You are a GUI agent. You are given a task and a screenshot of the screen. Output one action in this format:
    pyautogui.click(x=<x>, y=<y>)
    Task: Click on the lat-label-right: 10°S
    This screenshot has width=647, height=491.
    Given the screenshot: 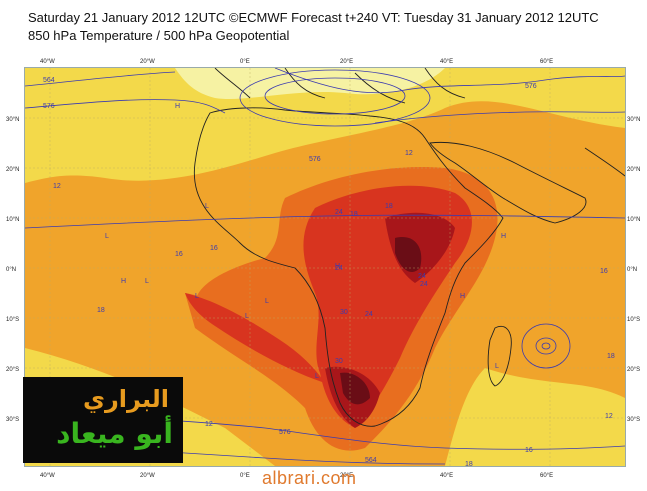 What is the action you would take?
    pyautogui.click(x=634, y=320)
    